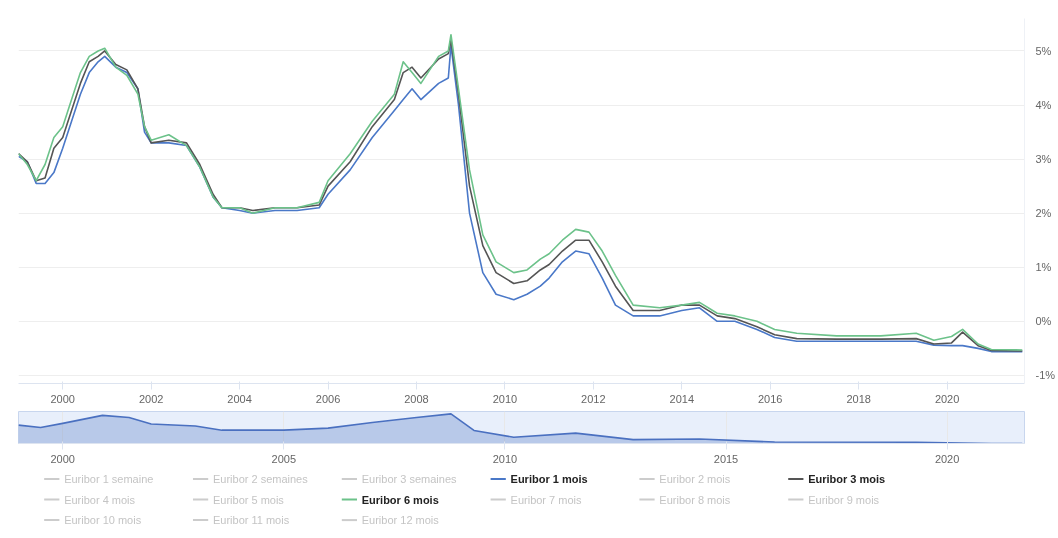 The width and height of the screenshot is (1058, 538). What do you see at coordinates (400, 520) in the screenshot?
I see `legend-label: Euribor 12 mois` at bounding box center [400, 520].